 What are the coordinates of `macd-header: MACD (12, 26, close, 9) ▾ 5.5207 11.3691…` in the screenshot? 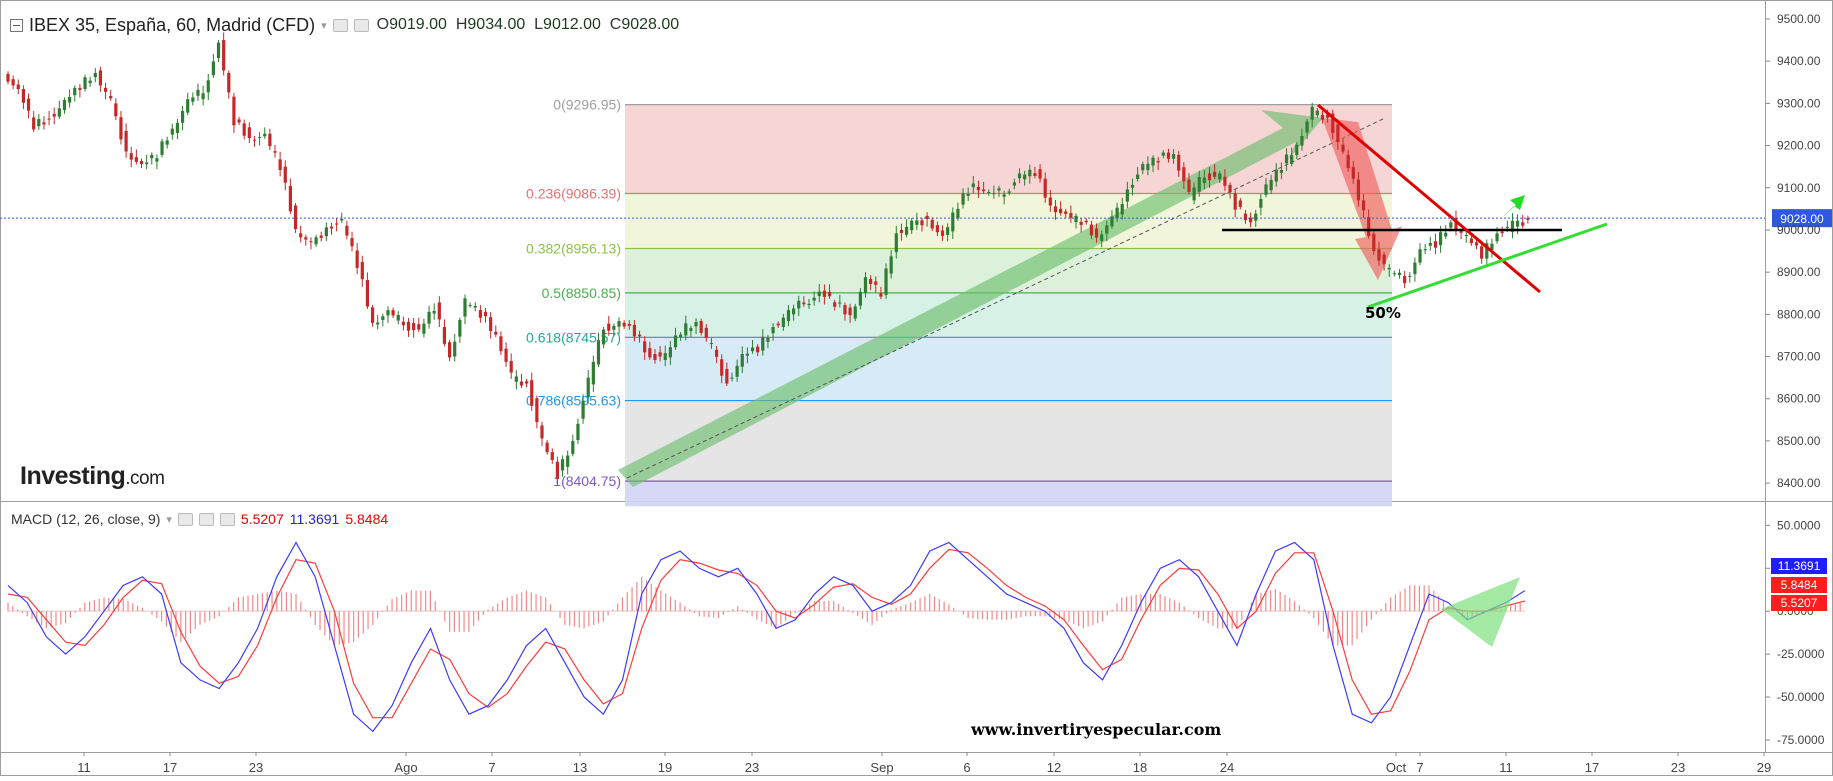 It's located at (199, 519).